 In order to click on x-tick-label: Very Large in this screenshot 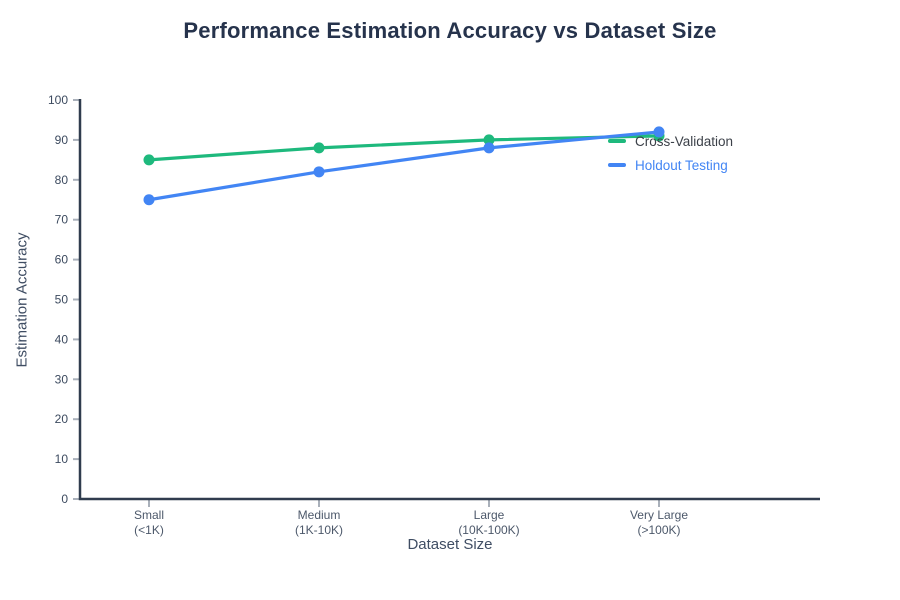, I will do `click(659, 515)`.